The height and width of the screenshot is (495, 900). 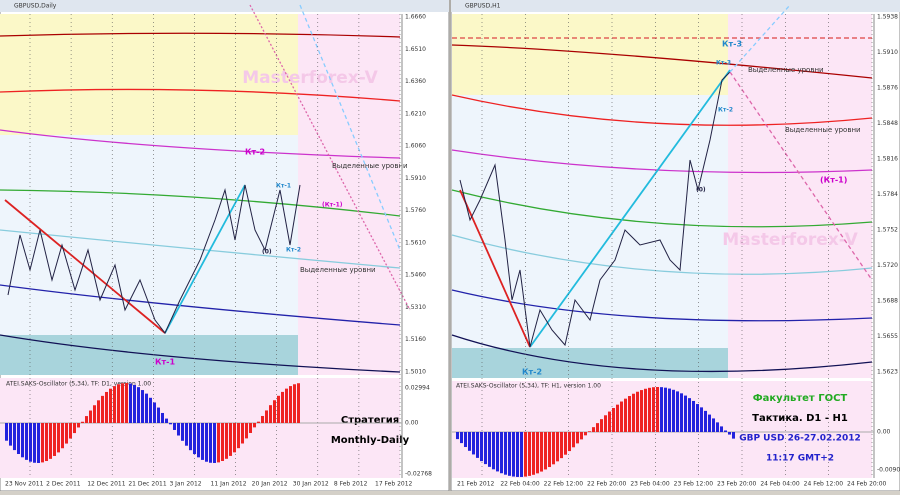 I want to click on price-label: 1.5720, so click(x=887, y=265).